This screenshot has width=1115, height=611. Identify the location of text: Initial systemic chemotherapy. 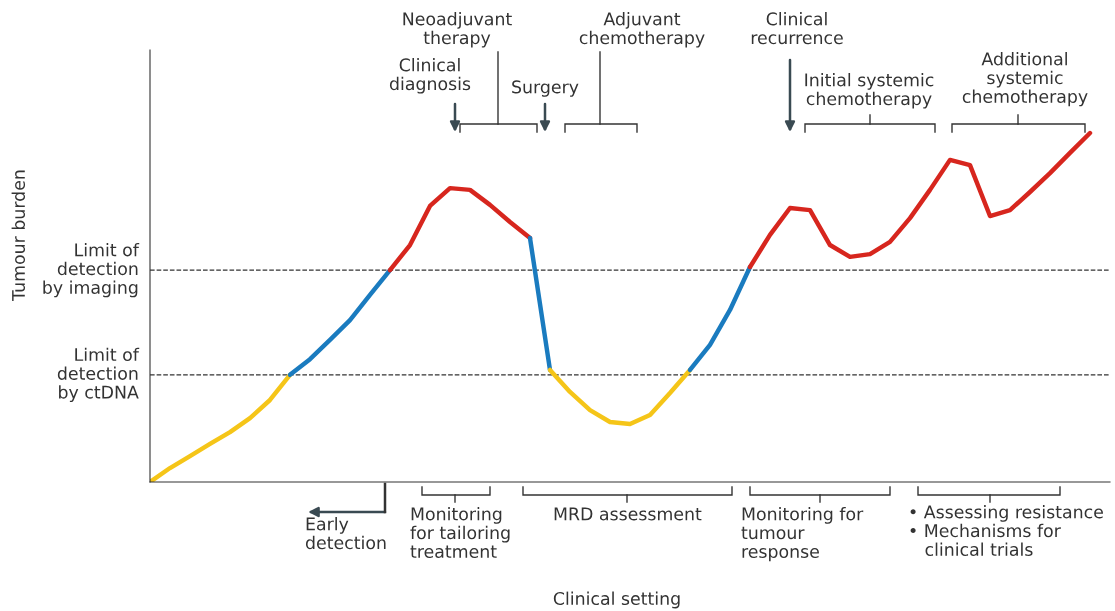
(869, 91).